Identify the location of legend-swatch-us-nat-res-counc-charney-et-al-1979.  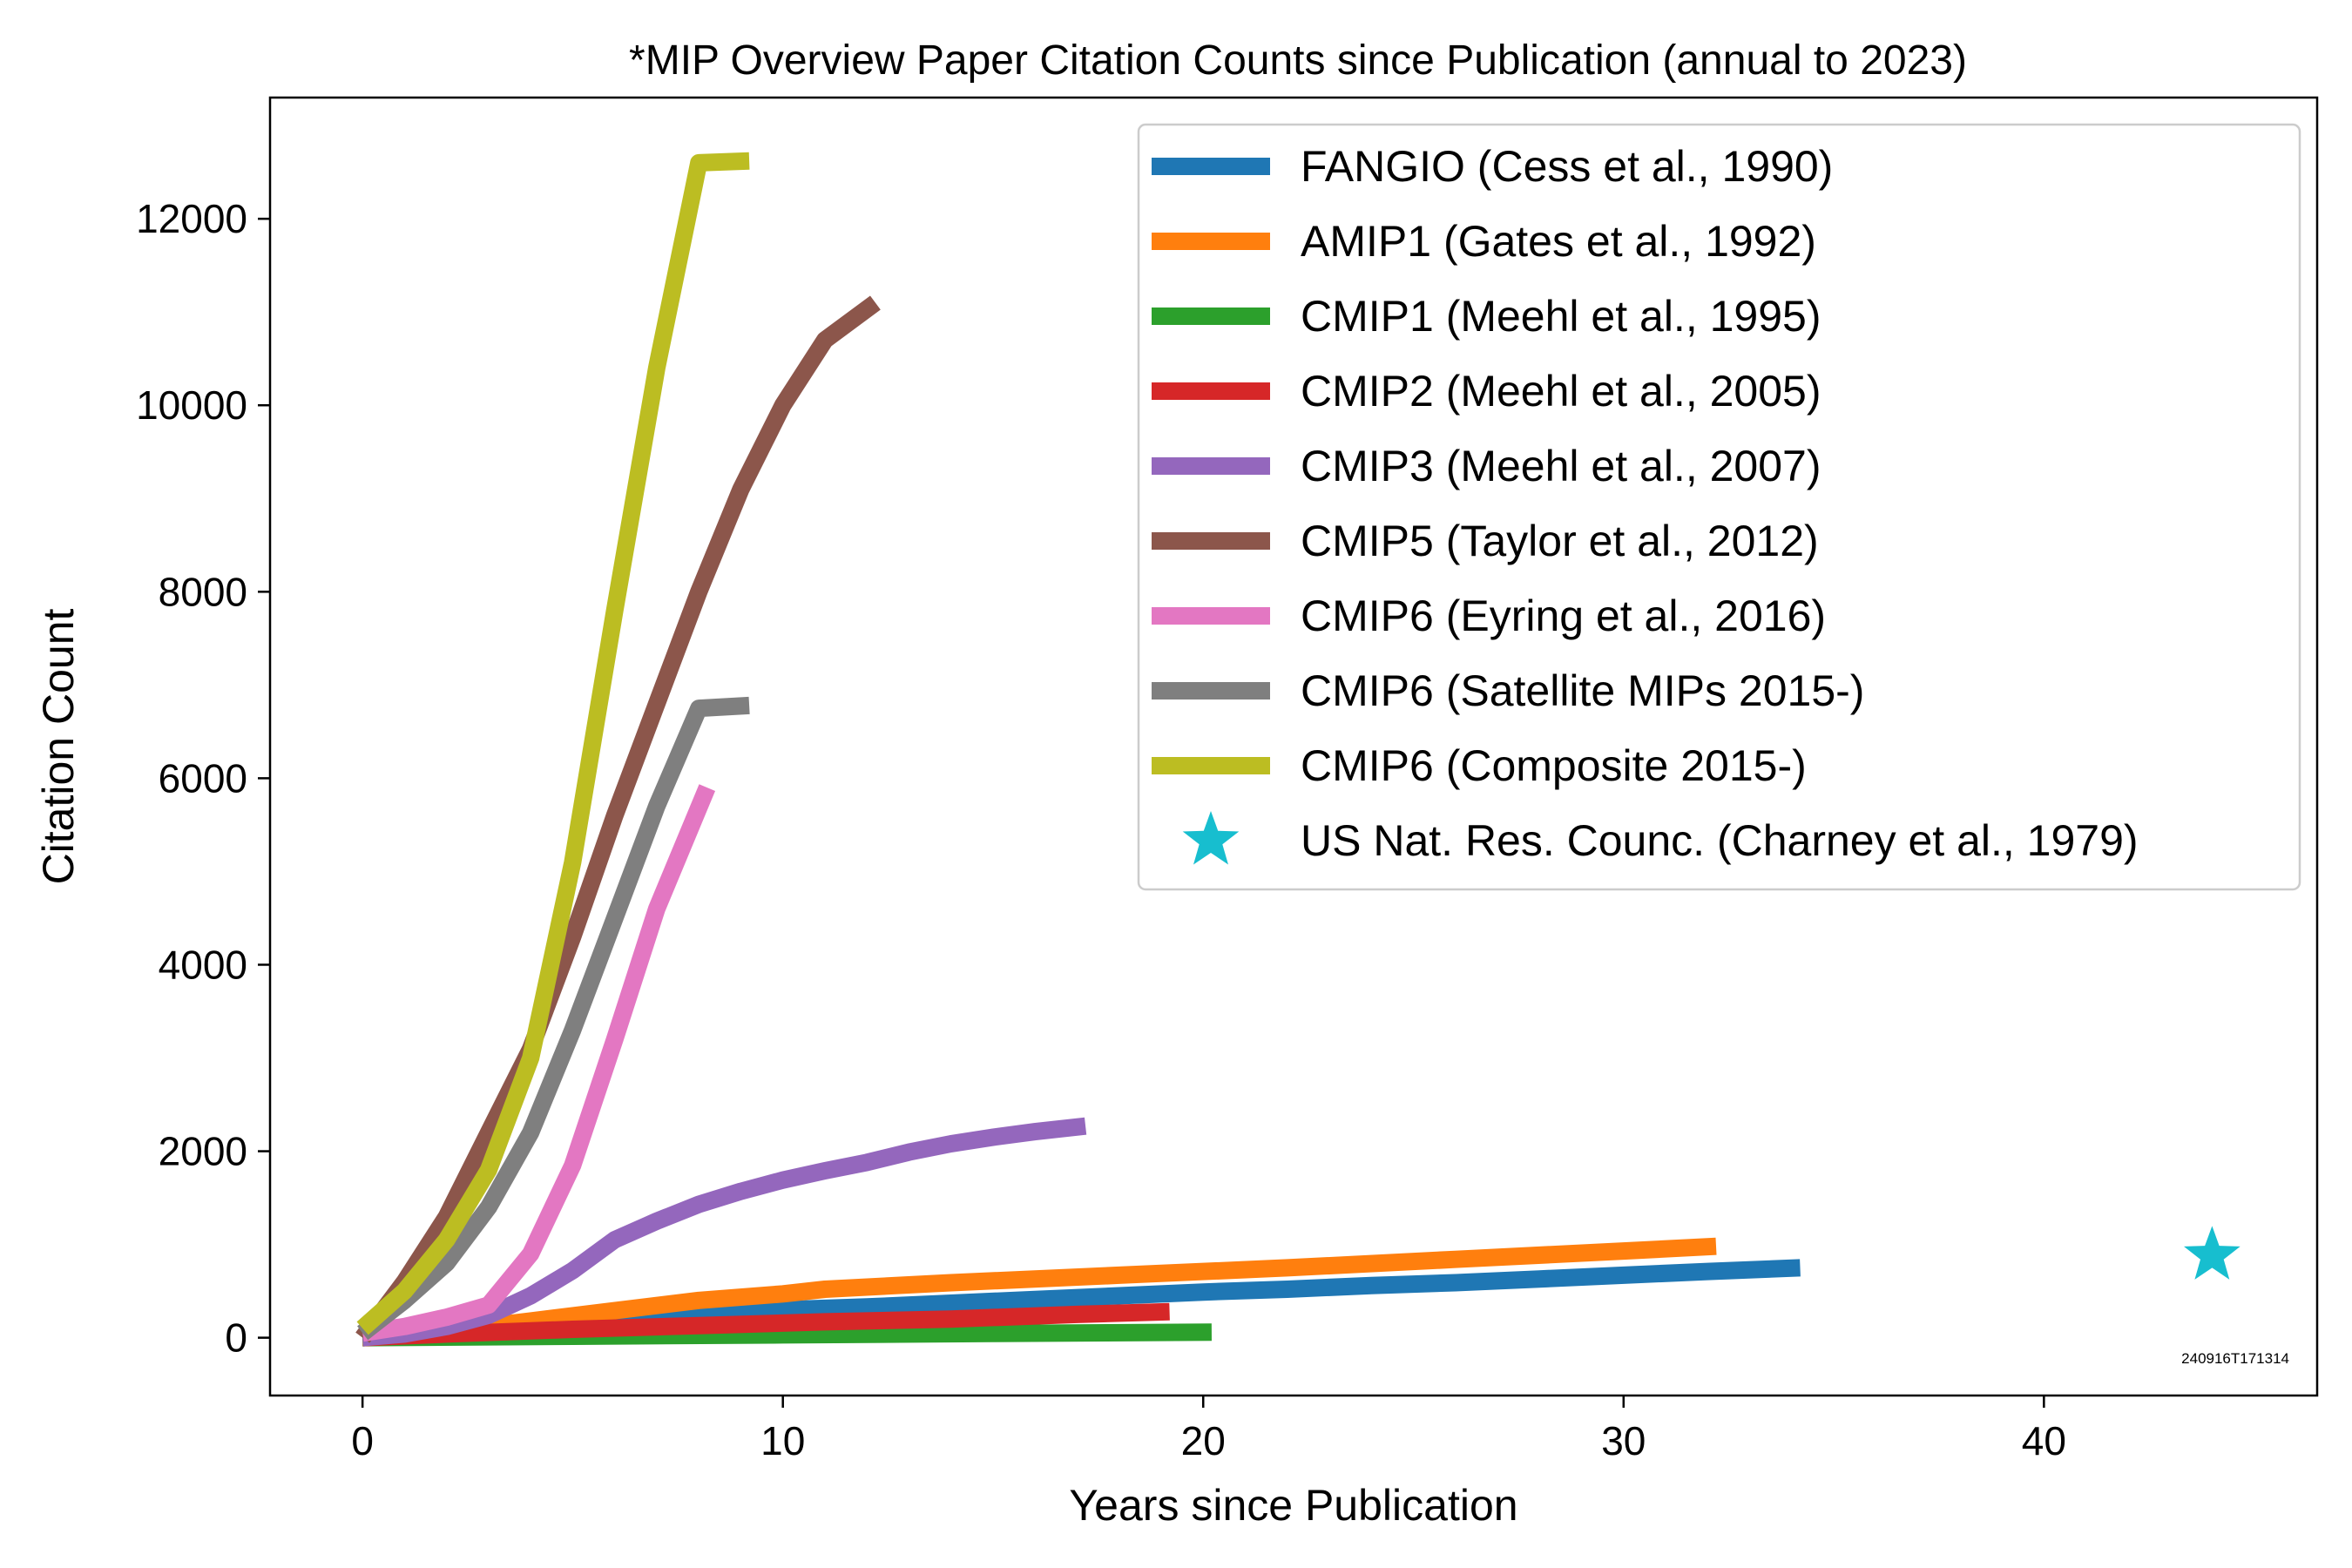
(1211, 838).